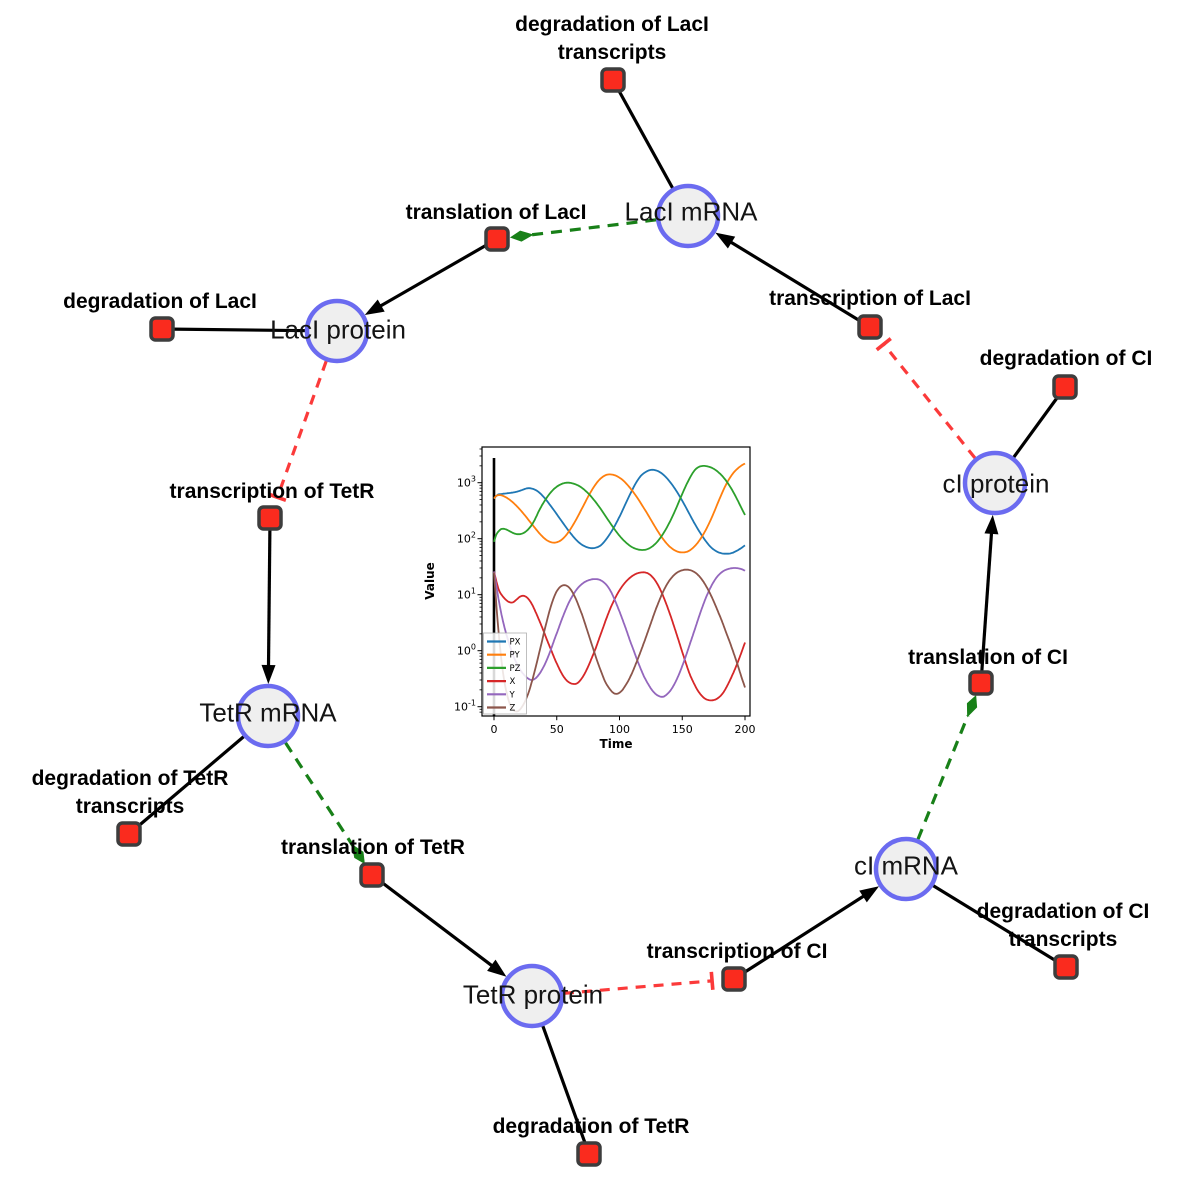 The image size is (1189, 1200). I want to click on reaction-node-translation-ci, so click(981, 683).